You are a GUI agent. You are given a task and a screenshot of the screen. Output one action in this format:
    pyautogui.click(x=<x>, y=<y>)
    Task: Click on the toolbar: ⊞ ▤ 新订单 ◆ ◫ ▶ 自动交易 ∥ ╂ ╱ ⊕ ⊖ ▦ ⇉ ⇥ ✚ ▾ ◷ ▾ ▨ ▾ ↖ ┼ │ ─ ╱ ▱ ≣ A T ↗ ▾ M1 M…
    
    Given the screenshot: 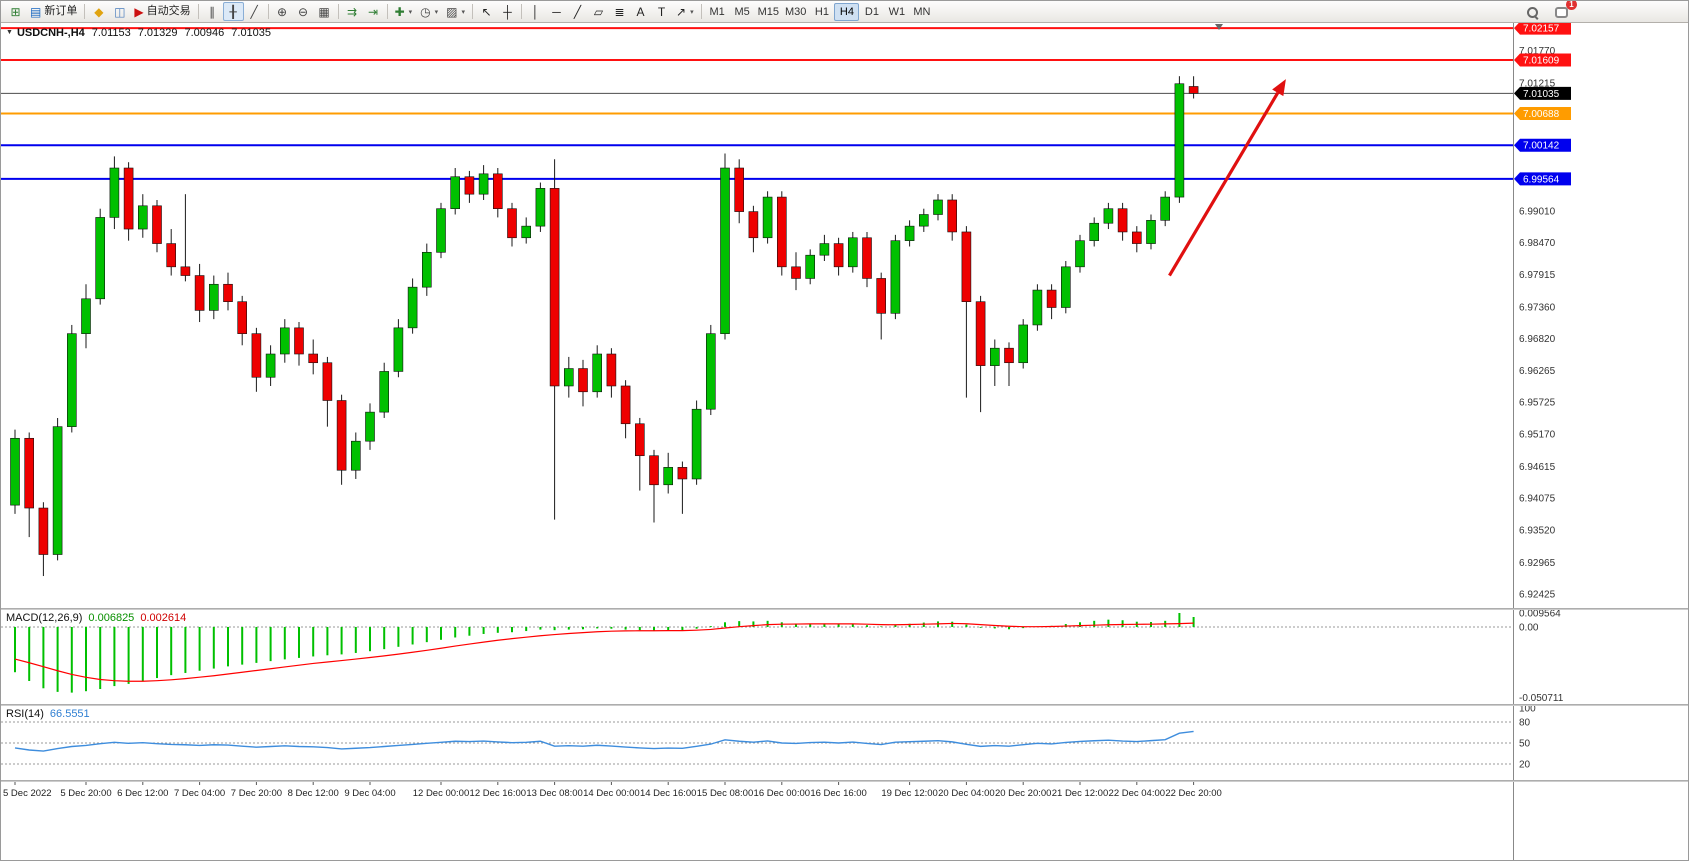 What is the action you would take?
    pyautogui.click(x=844, y=12)
    